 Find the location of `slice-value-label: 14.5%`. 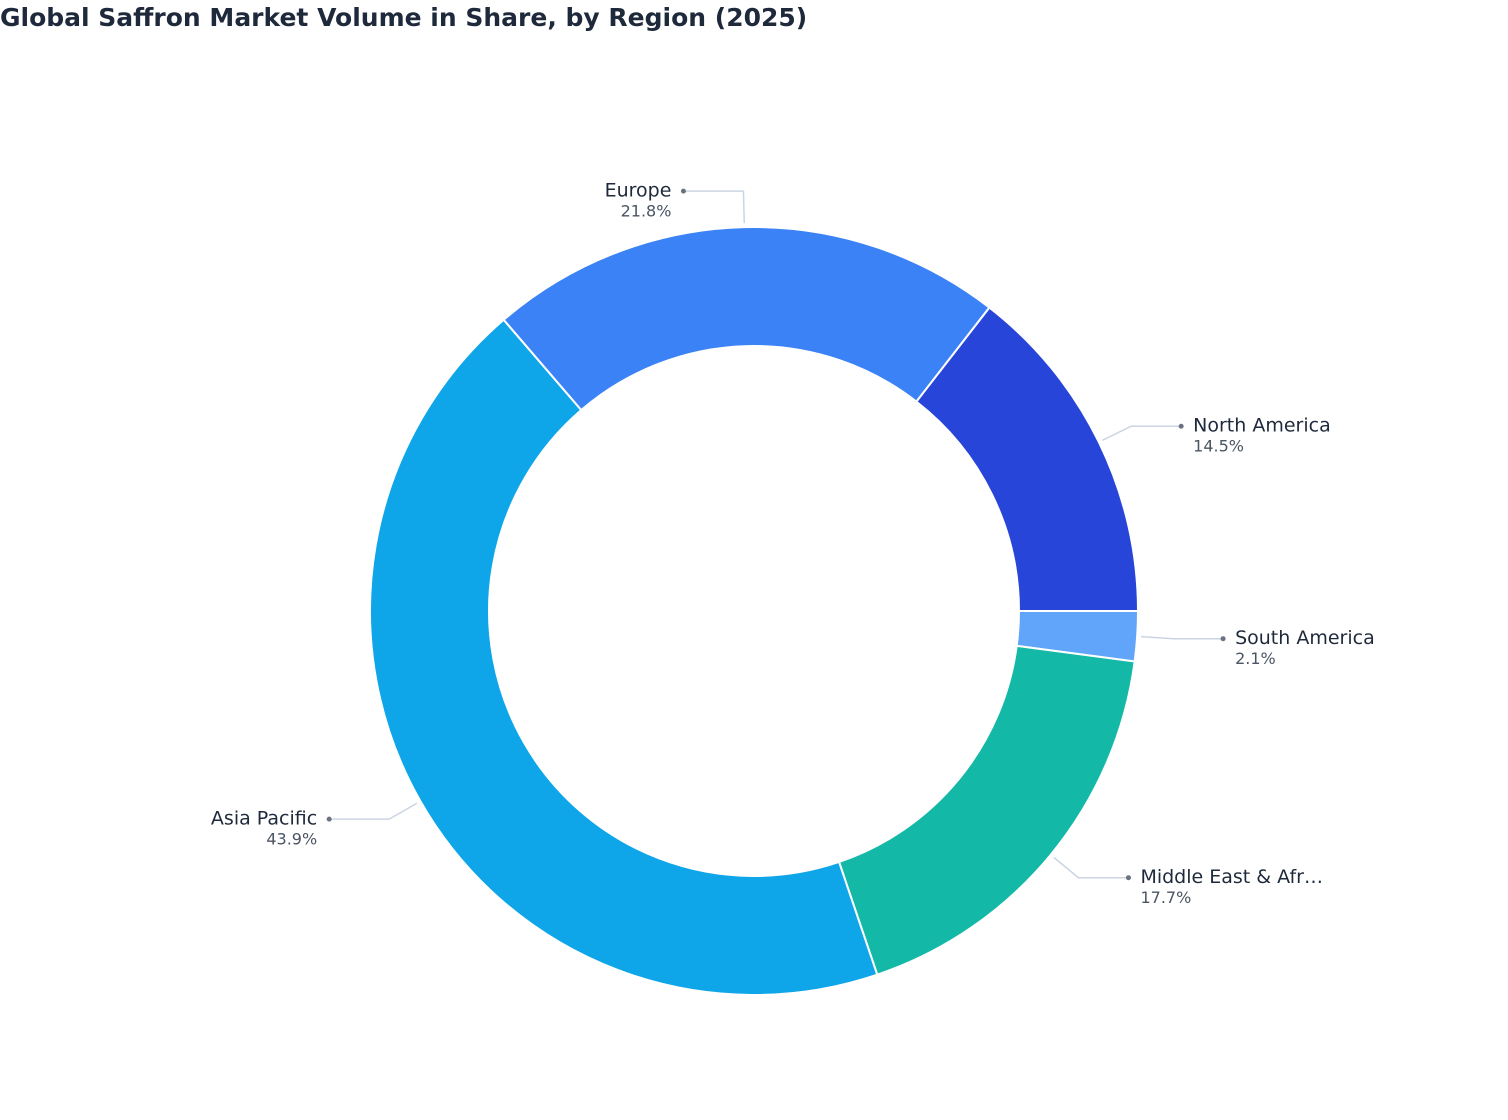

slice-value-label: 14.5% is located at coordinates (1218, 446).